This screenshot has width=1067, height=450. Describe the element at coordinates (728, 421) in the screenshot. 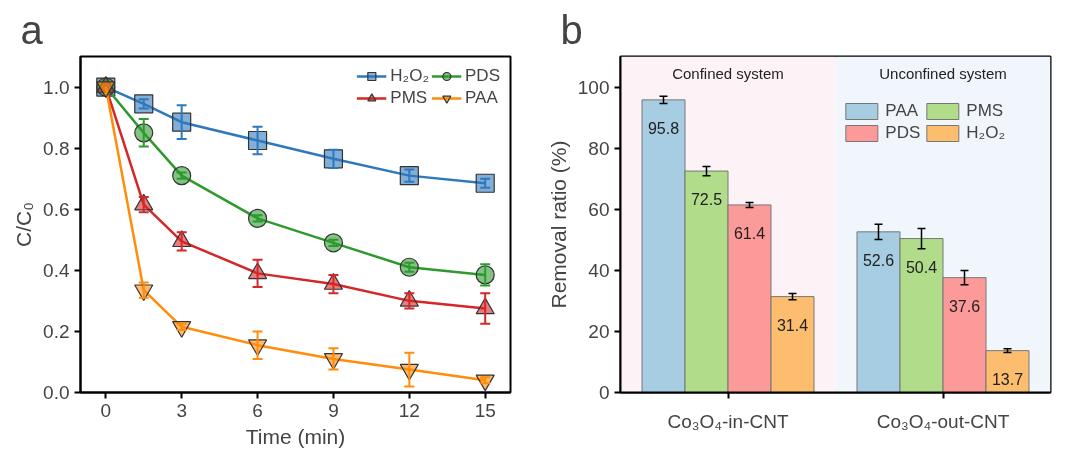

I see `x-tick-label: Co₃O₄-in-CNT` at that location.